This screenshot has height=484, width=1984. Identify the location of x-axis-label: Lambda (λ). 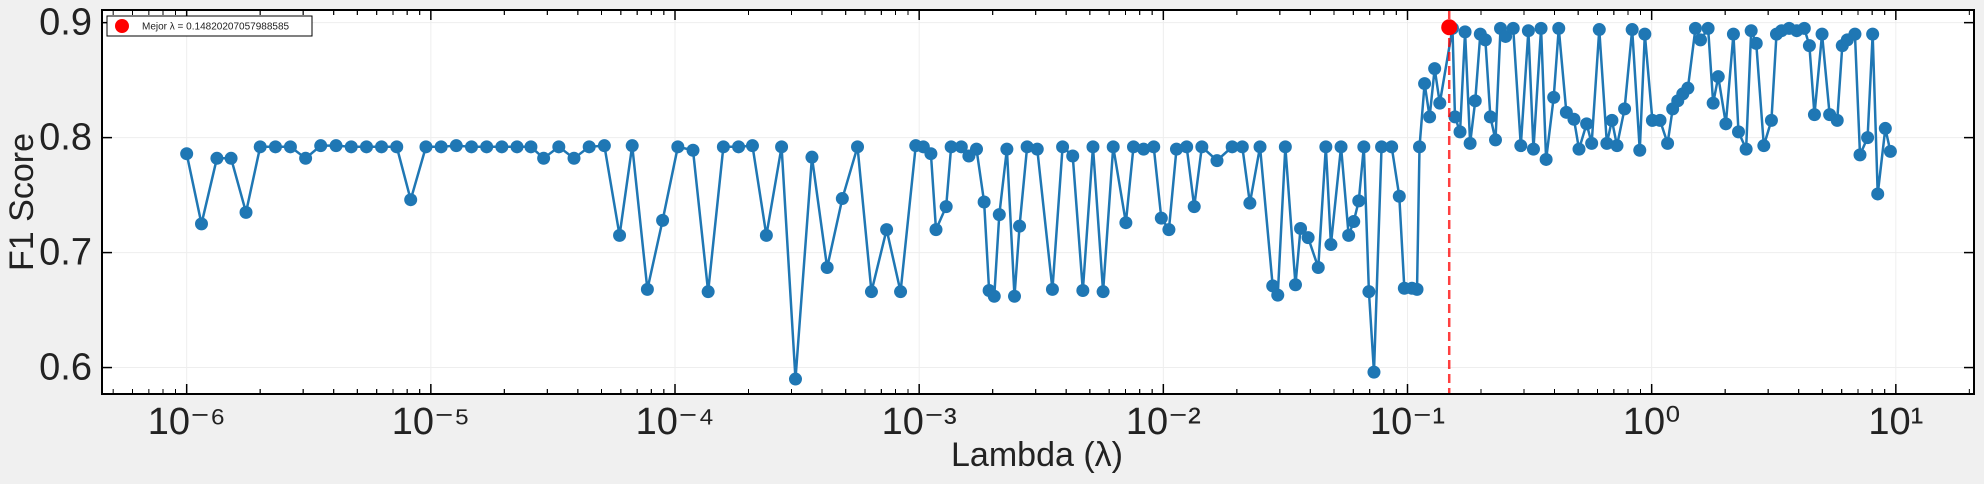
(1037, 455).